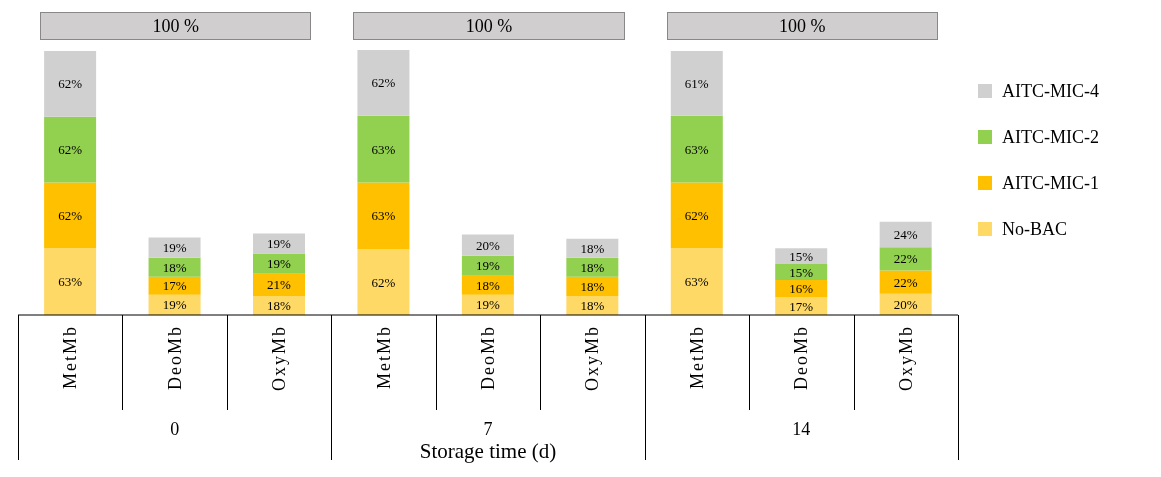 The width and height of the screenshot is (1161, 477). I want to click on text: 0, so click(175, 429).